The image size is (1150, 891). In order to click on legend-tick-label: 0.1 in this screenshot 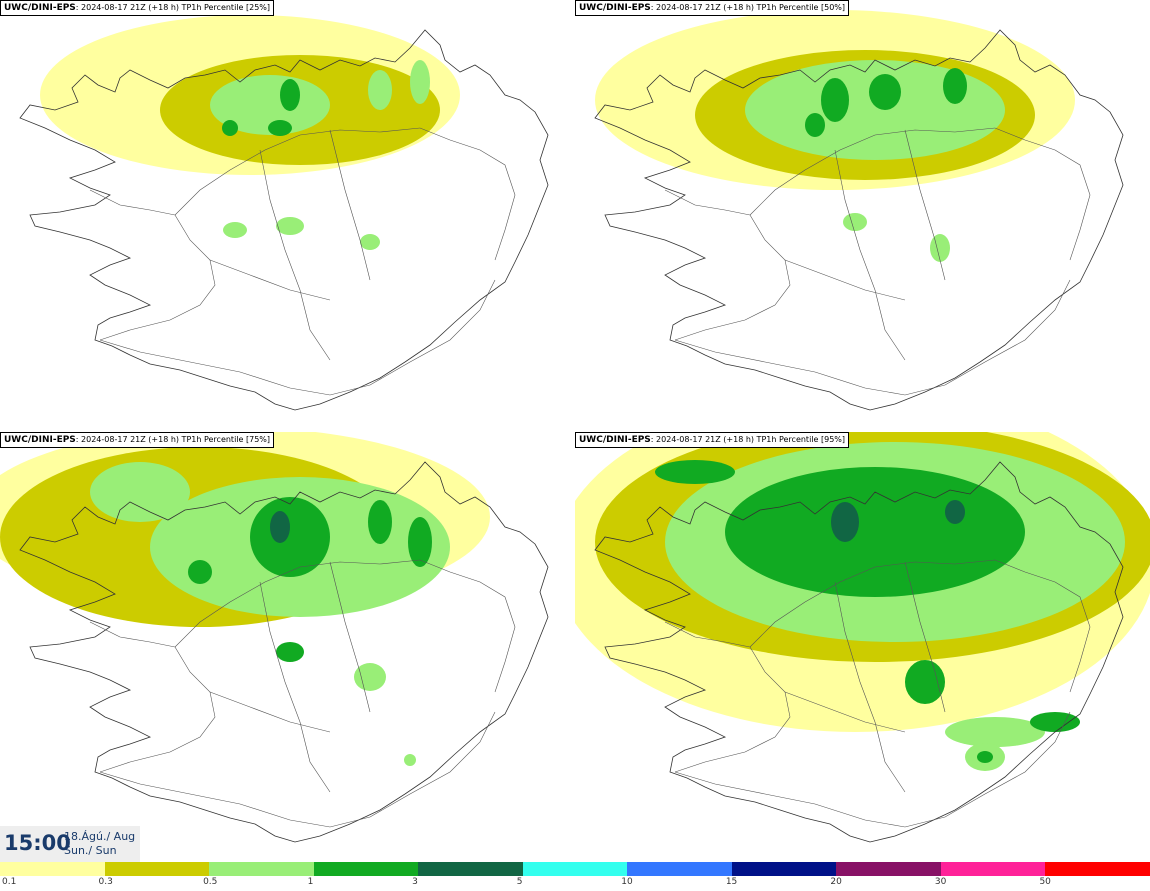, I will do `click(9, 882)`.